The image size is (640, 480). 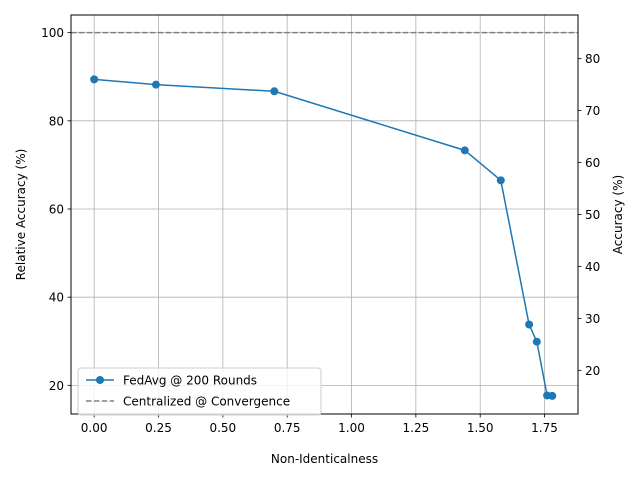 What do you see at coordinates (351, 428) in the screenshot?
I see `x-tick-label: 1.00` at bounding box center [351, 428].